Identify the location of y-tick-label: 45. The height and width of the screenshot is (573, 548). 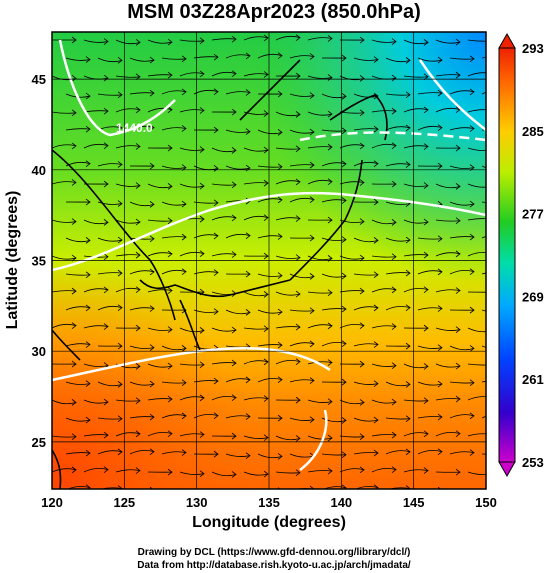
(39, 79).